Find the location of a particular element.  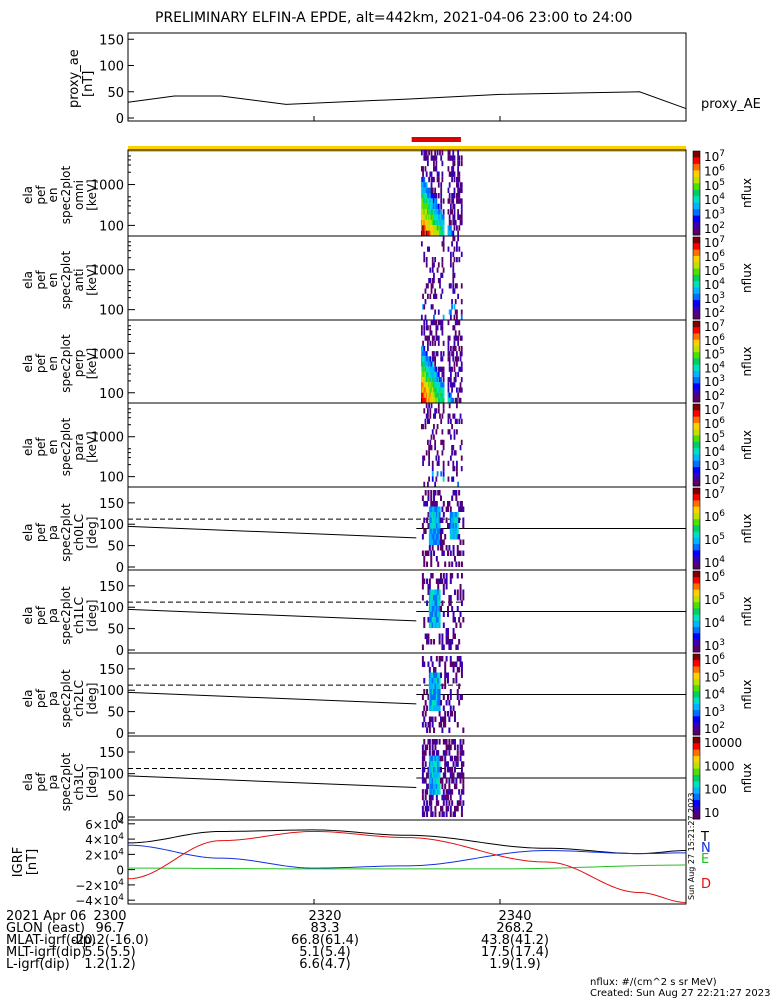

igrf-N-line is located at coordinates (407, 856).